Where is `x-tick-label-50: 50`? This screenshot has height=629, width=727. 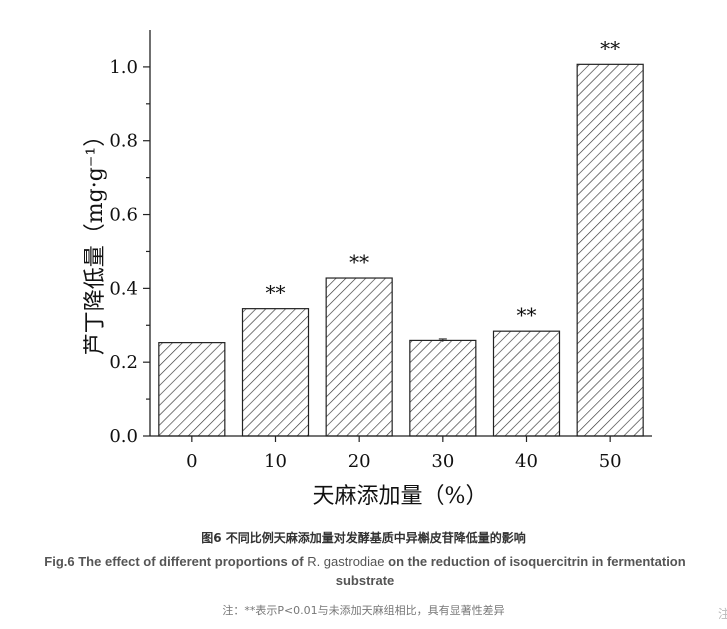
x-tick-label-50: 50 is located at coordinates (610, 461).